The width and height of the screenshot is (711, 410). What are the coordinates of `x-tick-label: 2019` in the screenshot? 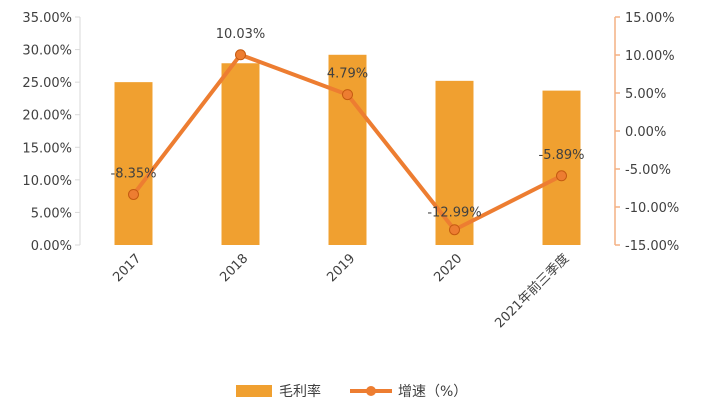 It's located at (341, 268).